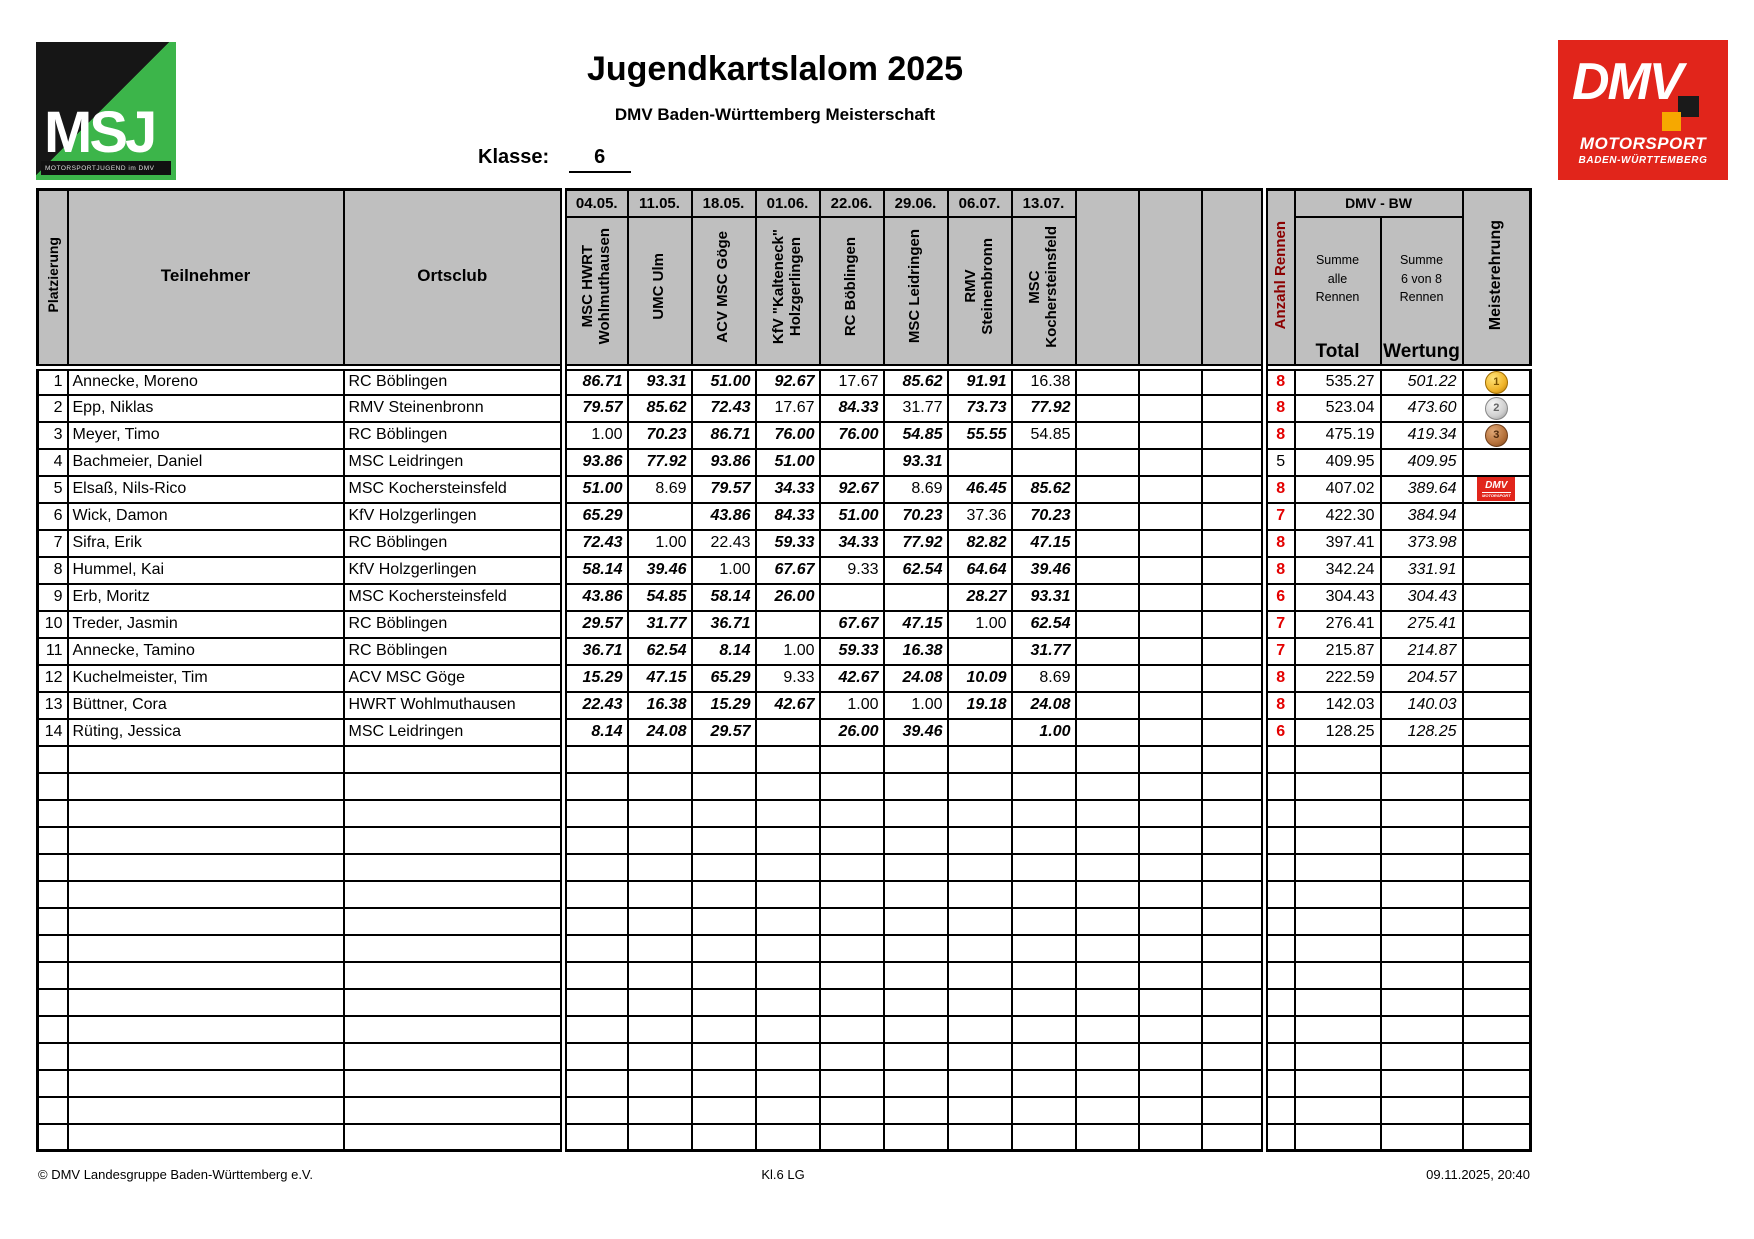  What do you see at coordinates (1421, 651) in the screenshot?
I see `wertung-cell: 214.87` at bounding box center [1421, 651].